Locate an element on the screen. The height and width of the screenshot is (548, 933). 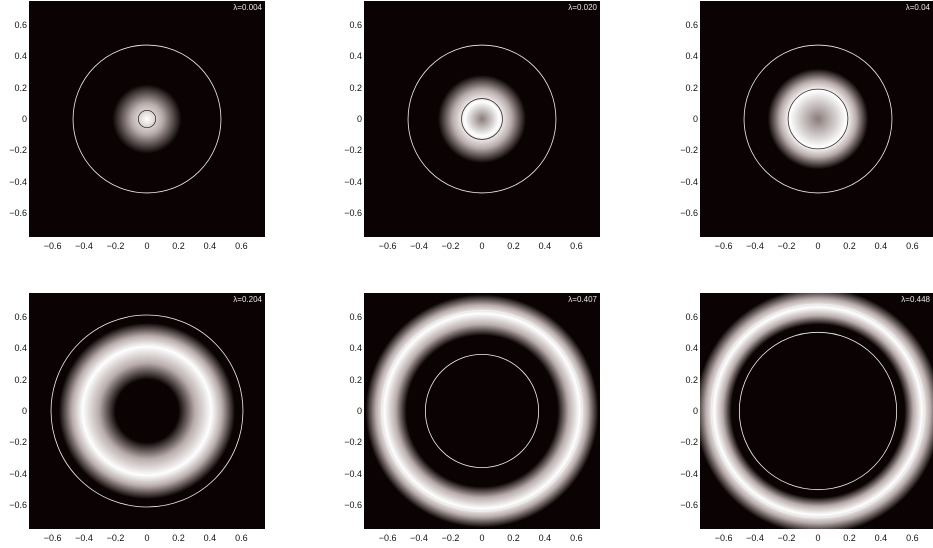
plot-area: λ=0.448 is located at coordinates (816, 411).